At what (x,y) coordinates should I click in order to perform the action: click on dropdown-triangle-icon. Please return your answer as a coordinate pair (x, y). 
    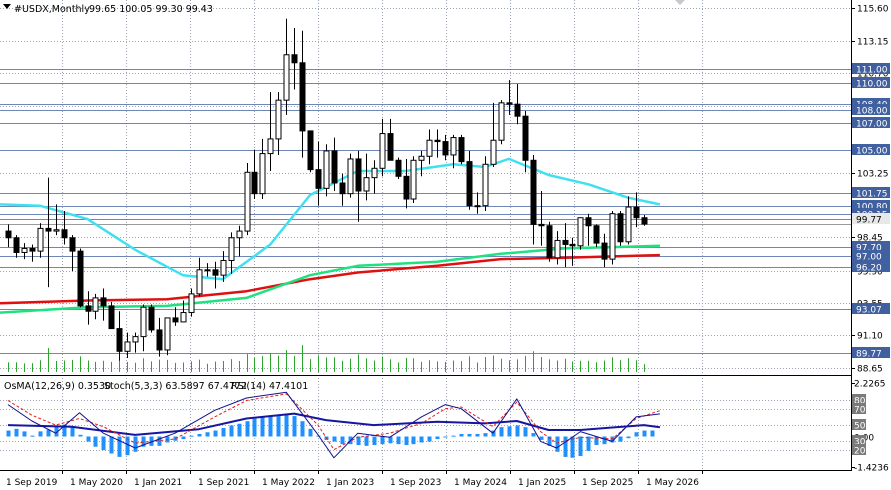
    Looking at the image, I should click on (7, 6).